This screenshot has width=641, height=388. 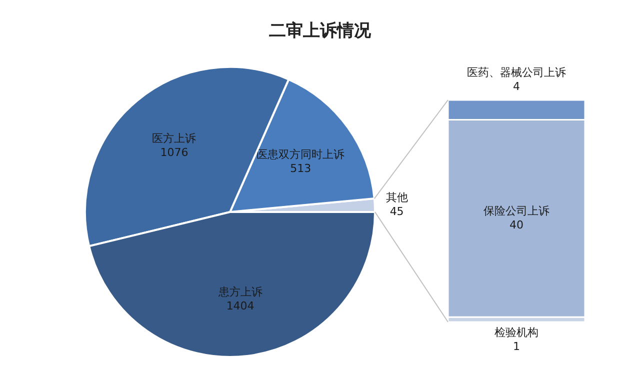 I want to click on data-label: 1076, so click(x=174, y=153).